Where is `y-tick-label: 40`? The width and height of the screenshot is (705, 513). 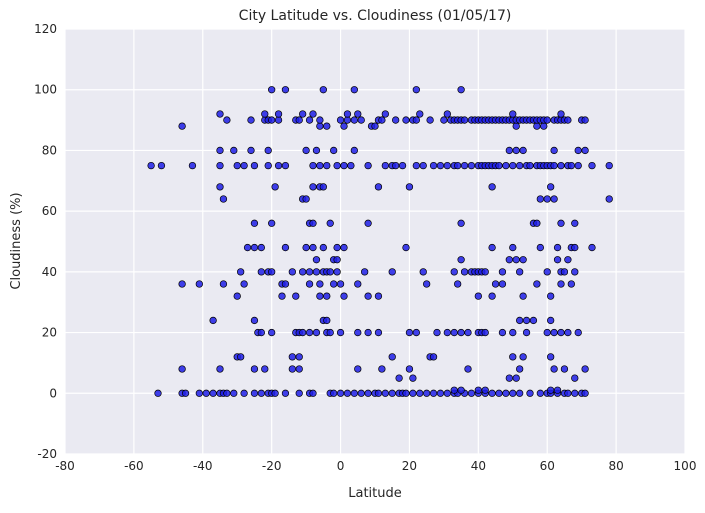 y-tick-label: 40 is located at coordinates (49, 272).